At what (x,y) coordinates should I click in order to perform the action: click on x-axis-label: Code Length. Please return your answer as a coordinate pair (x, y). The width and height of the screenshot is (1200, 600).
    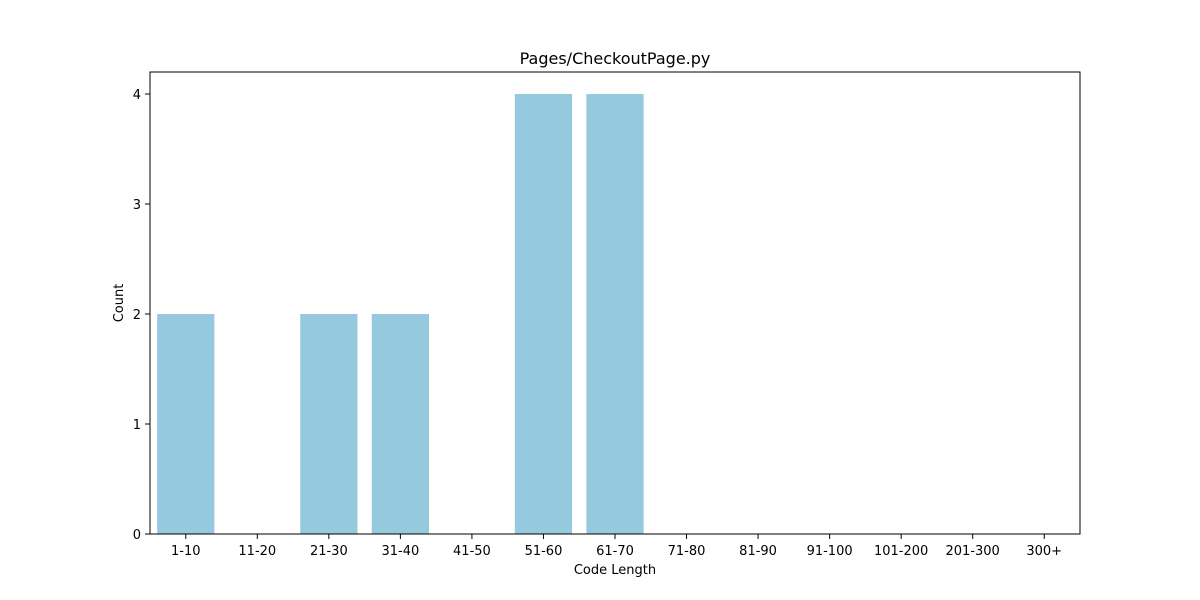
    Looking at the image, I should click on (615, 570).